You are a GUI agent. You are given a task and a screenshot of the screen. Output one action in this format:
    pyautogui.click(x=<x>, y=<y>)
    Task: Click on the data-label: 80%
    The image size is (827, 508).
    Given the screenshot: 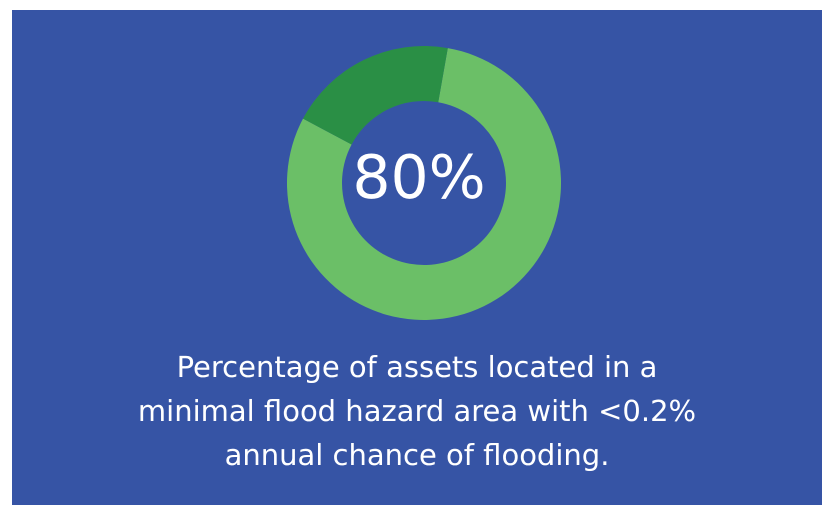 What is the action you would take?
    pyautogui.click(x=419, y=178)
    